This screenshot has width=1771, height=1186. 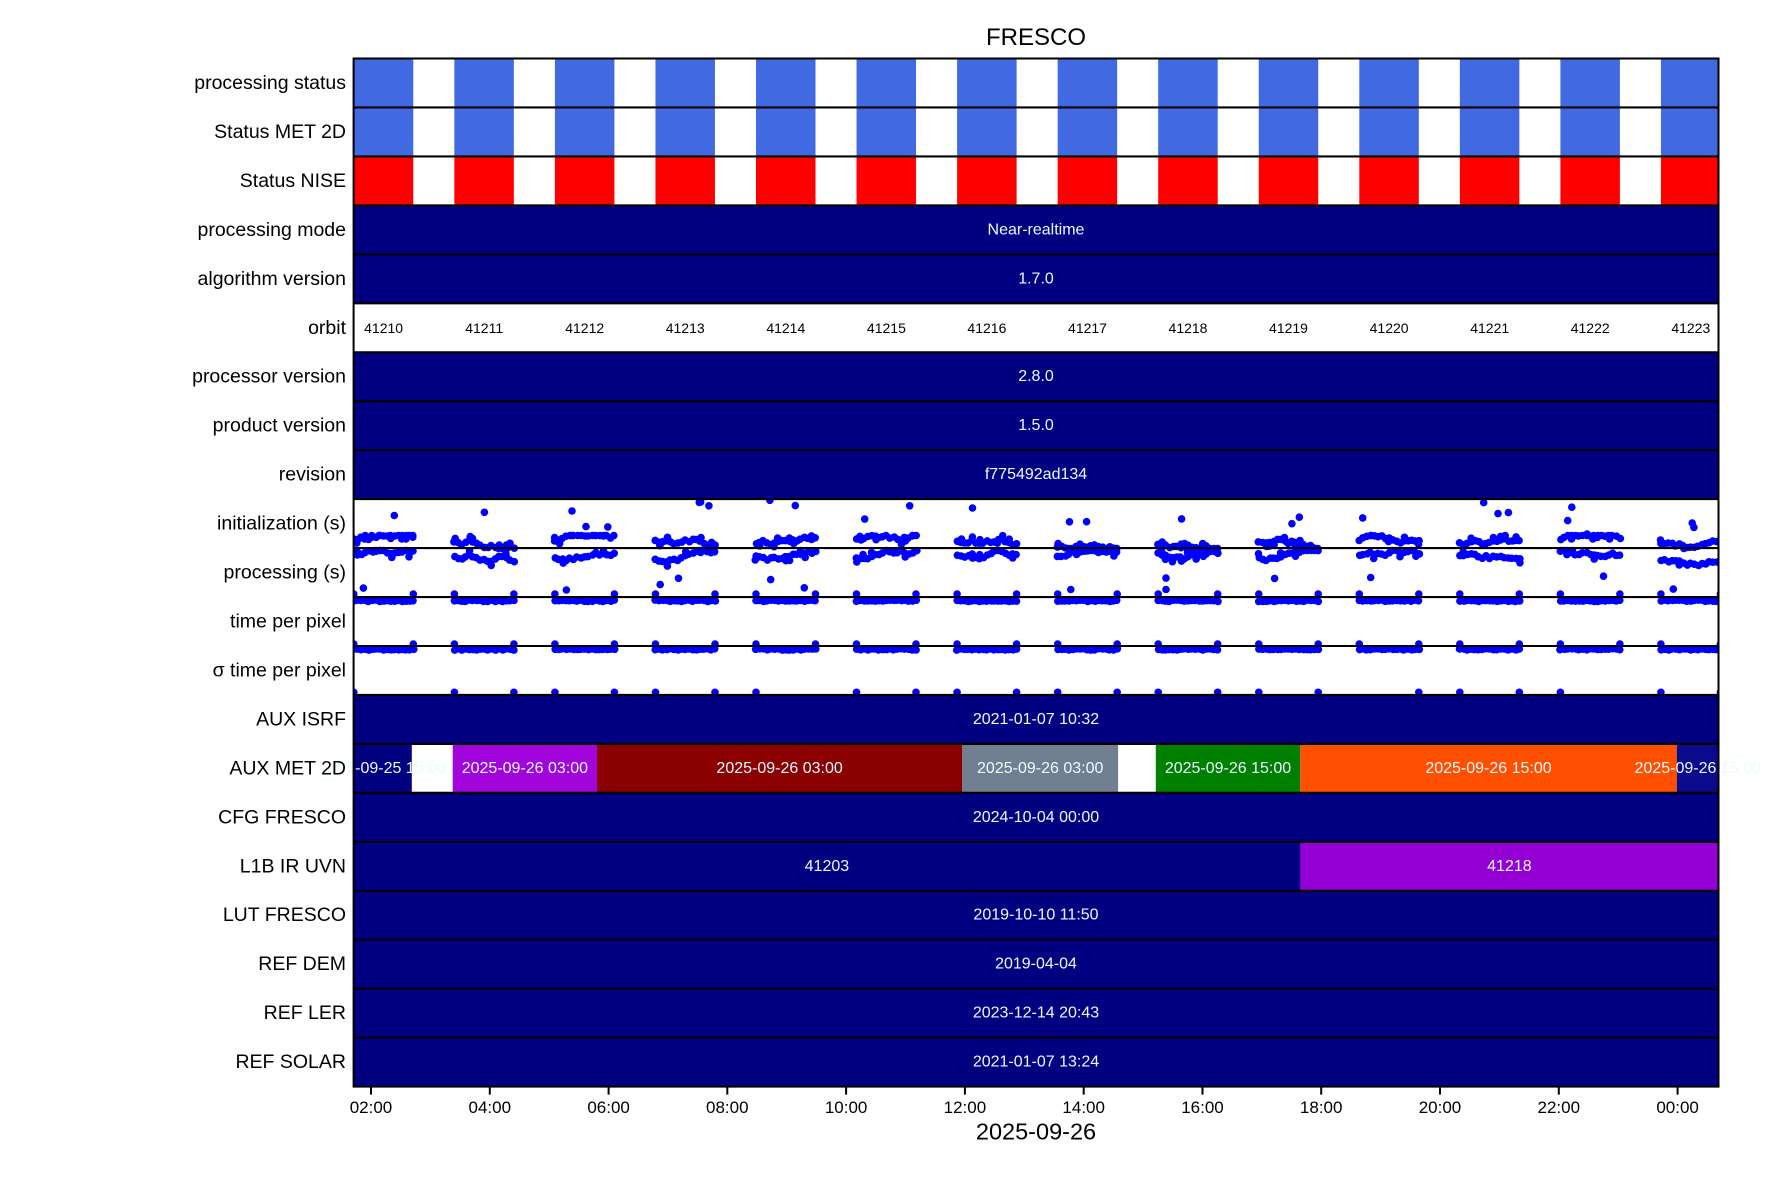 I want to click on svg-text: 41221, so click(x=1489, y=328).